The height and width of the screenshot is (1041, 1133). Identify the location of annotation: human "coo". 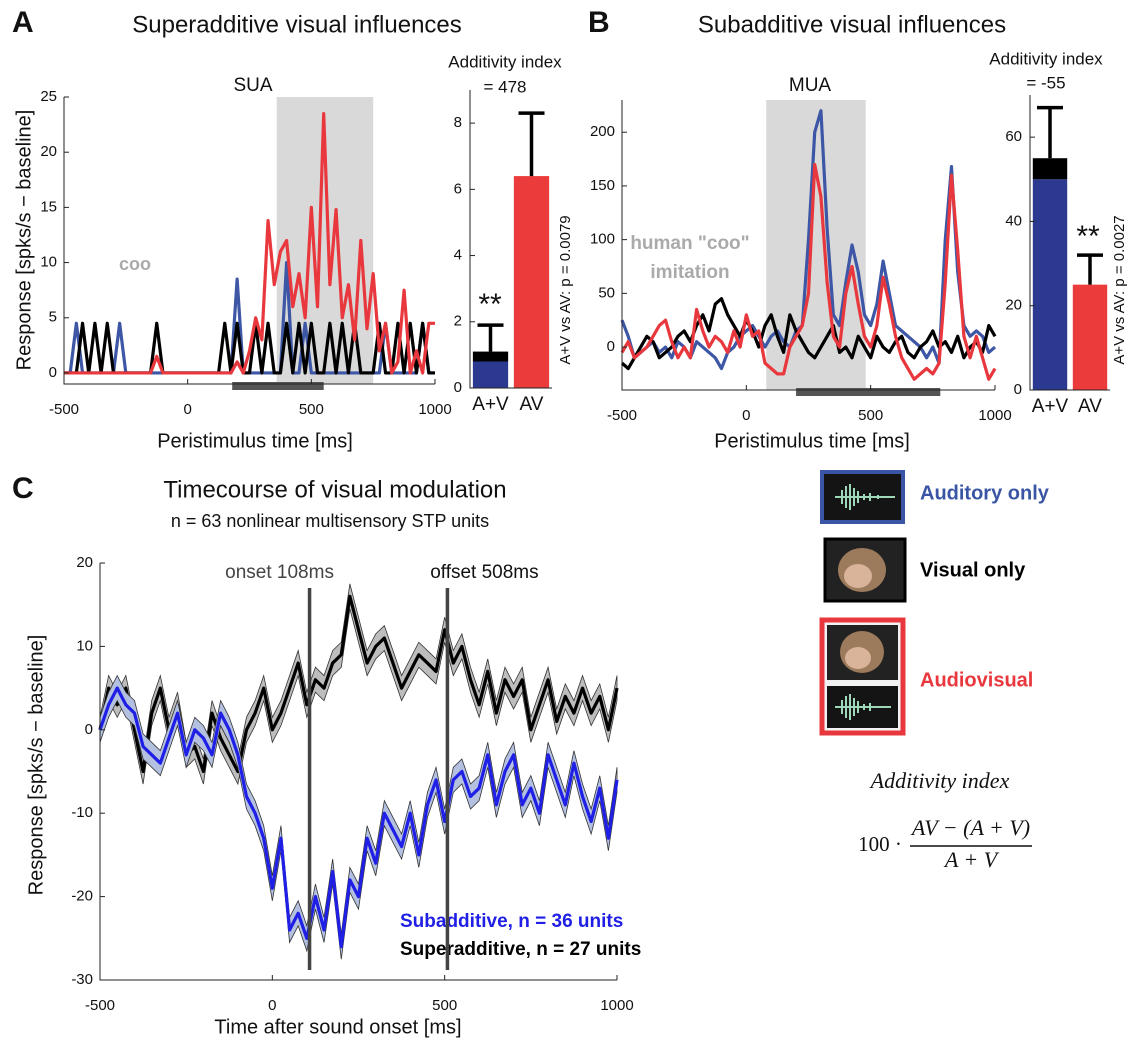
(689, 243).